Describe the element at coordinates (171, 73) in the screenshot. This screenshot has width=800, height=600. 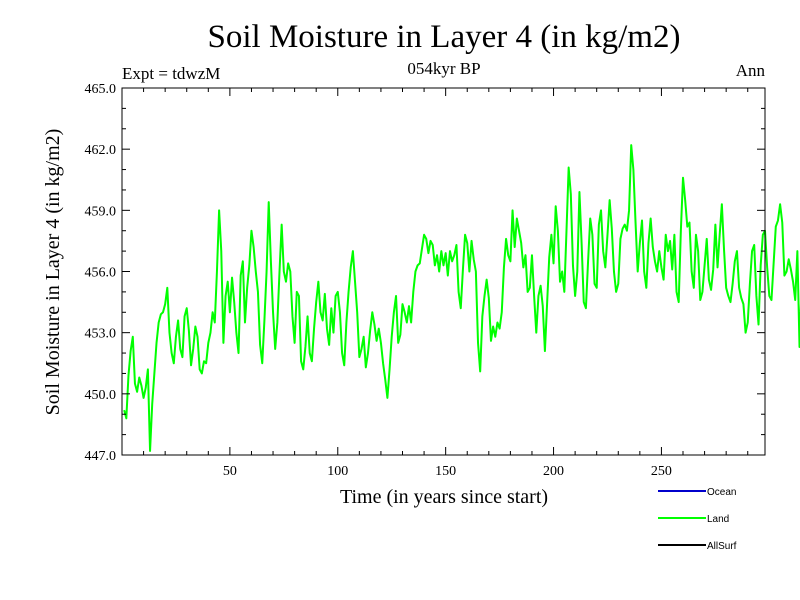
I see `experiment-label: Expt = tdwzM` at that location.